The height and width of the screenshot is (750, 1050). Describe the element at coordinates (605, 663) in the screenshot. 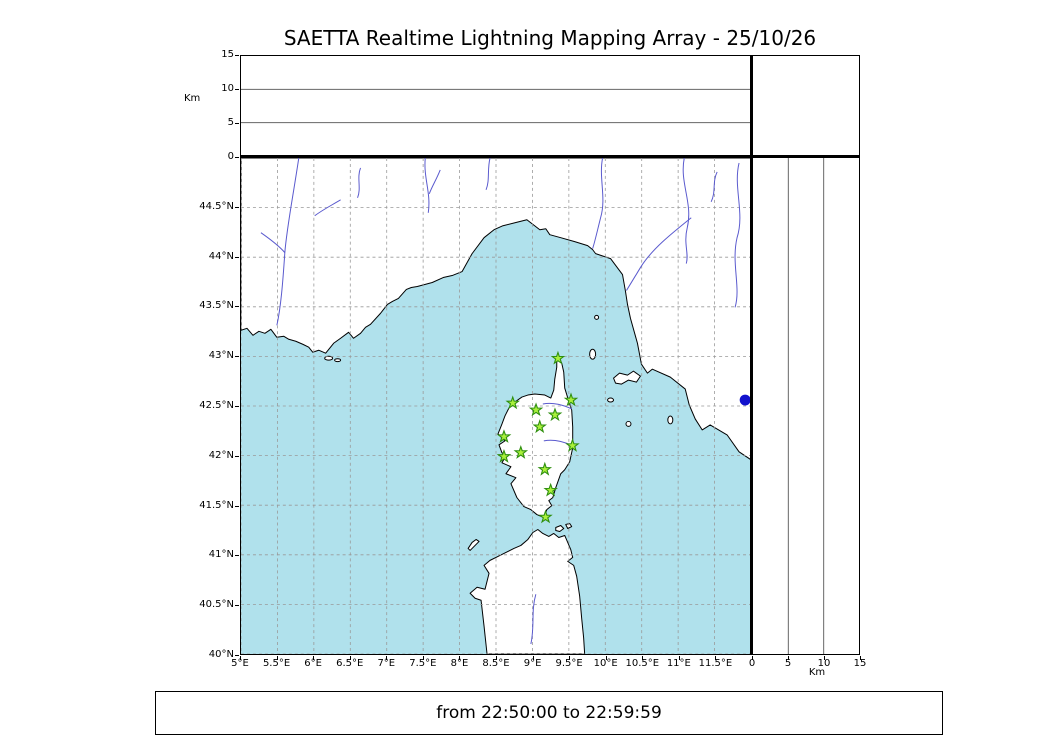

I see `lon-tick-label: 10°E` at that location.